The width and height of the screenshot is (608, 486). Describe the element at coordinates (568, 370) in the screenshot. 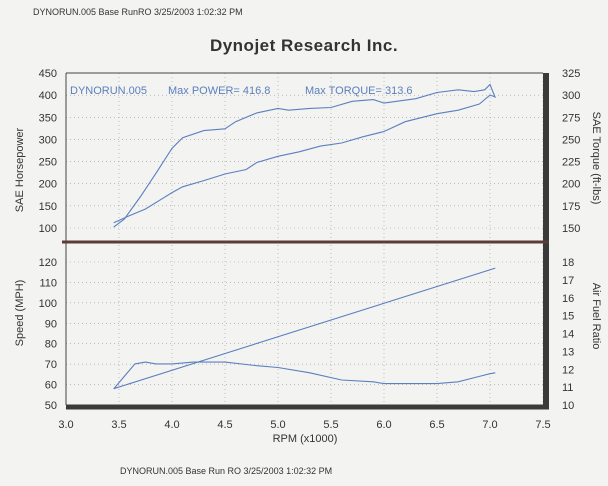

I see `tick-label-air-fuel: 12` at that location.